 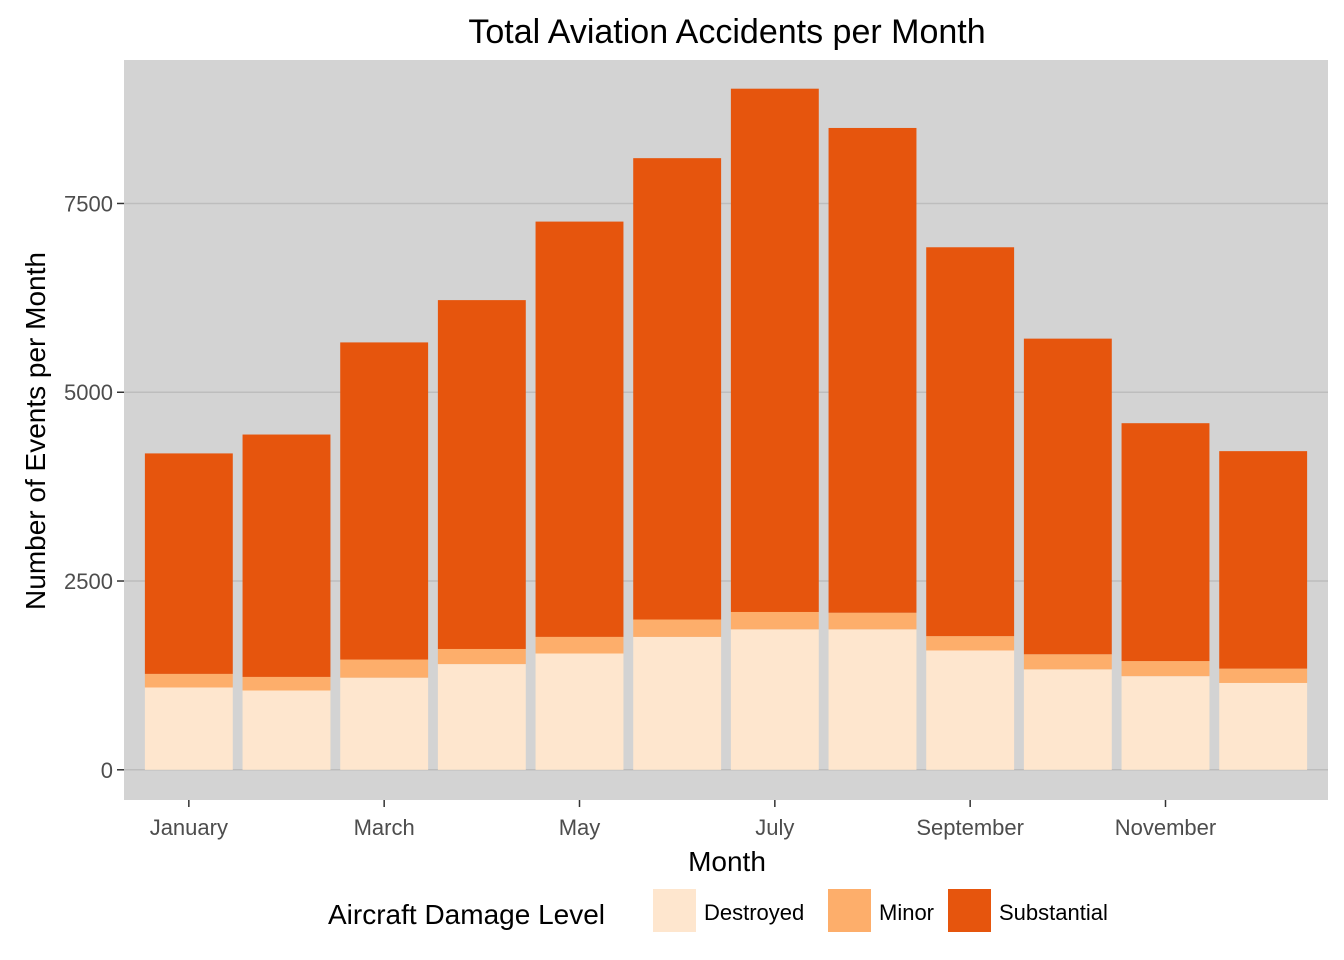 What do you see at coordinates (35, 431) in the screenshot?
I see `y-axis-title: Number of Events per Month` at bounding box center [35, 431].